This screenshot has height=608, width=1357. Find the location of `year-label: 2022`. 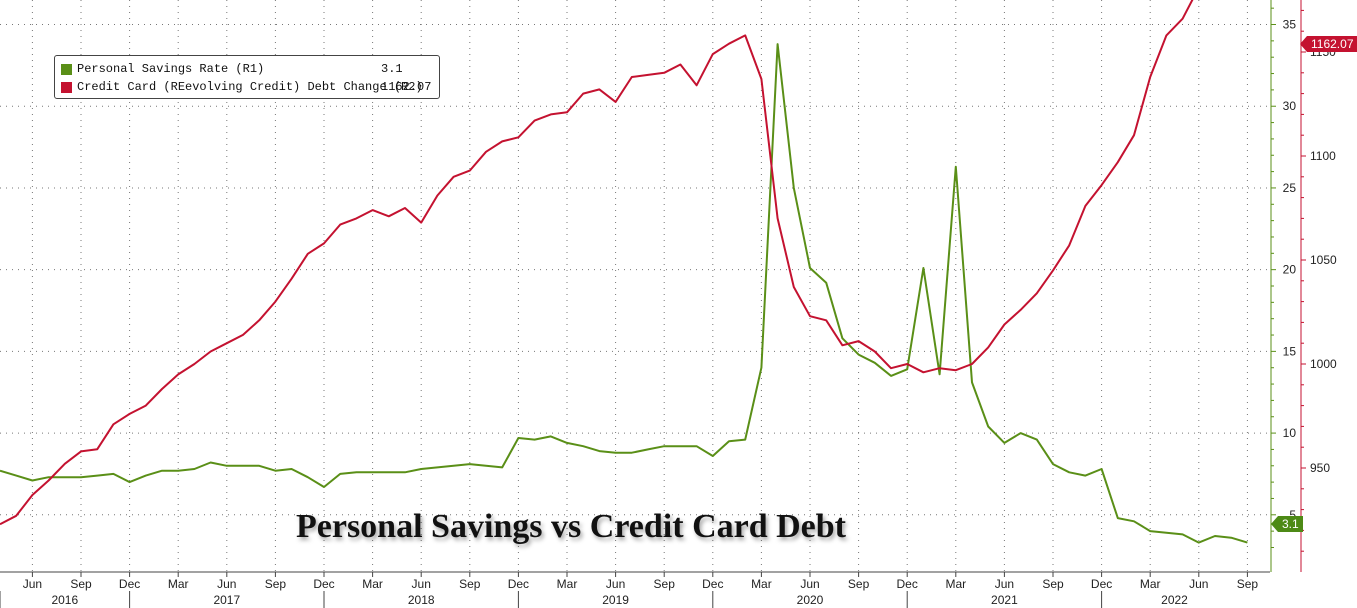

year-label: 2022 is located at coordinates (1174, 600).